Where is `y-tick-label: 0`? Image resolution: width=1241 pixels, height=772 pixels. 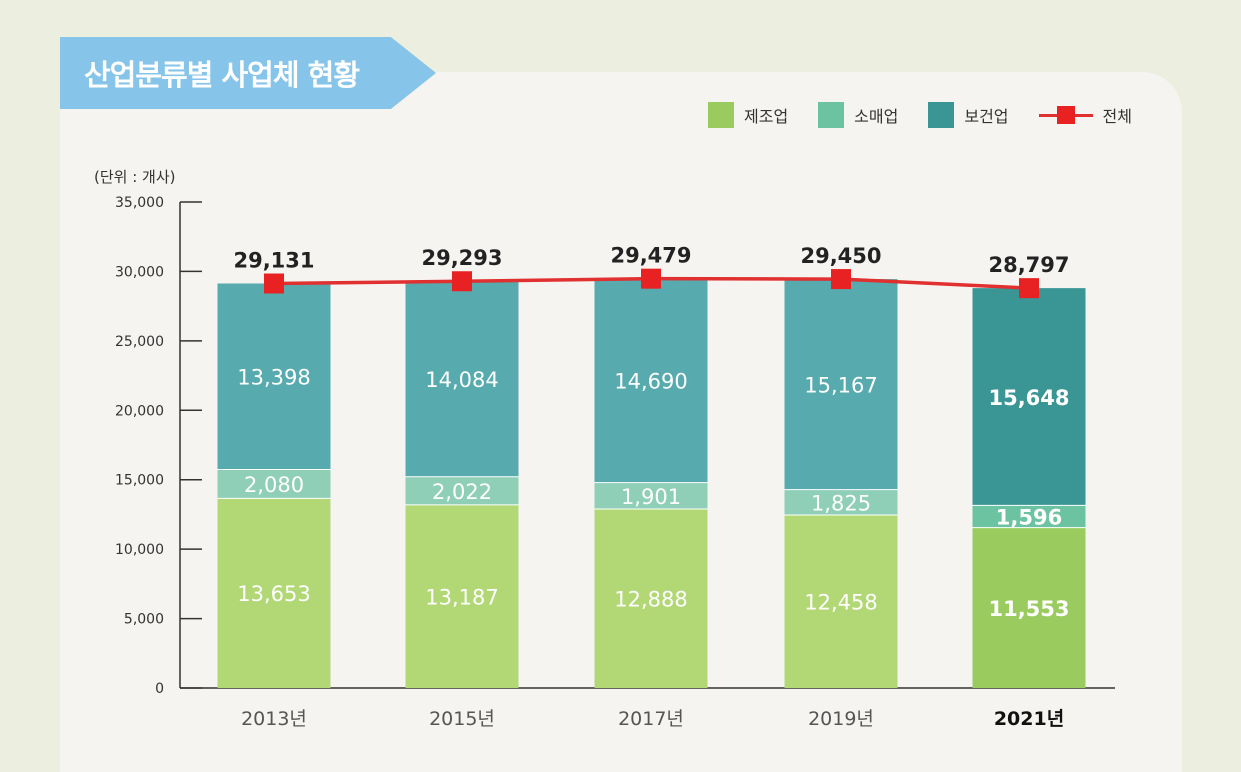 y-tick-label: 0 is located at coordinates (159, 689).